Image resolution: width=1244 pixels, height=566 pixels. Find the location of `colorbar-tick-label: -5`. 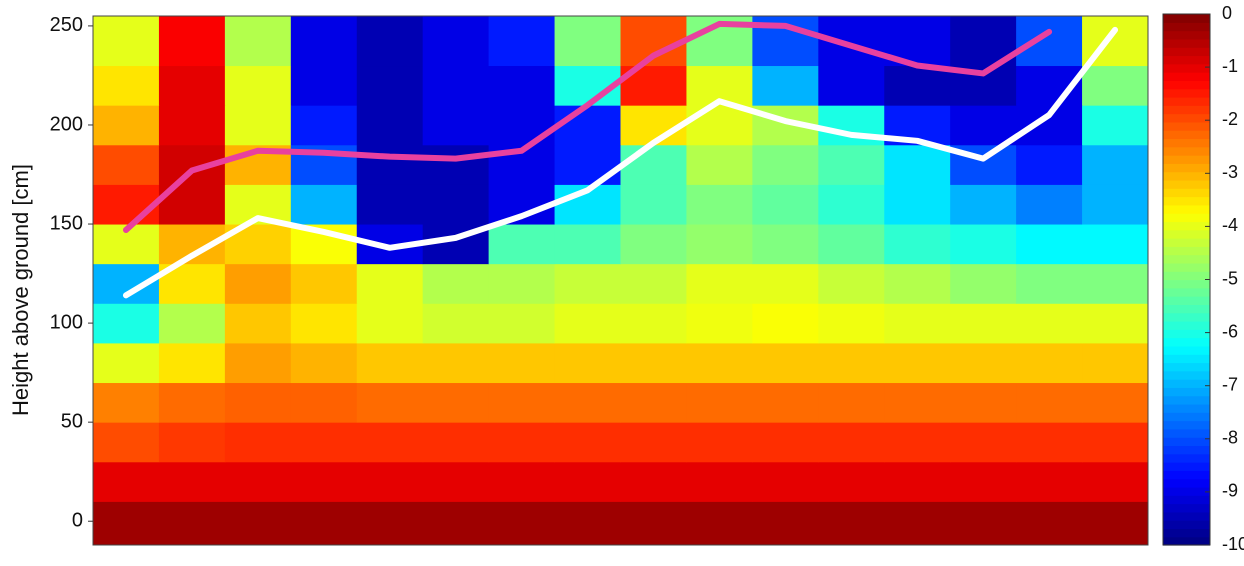

colorbar-tick-label: -5 is located at coordinates (1230, 278).